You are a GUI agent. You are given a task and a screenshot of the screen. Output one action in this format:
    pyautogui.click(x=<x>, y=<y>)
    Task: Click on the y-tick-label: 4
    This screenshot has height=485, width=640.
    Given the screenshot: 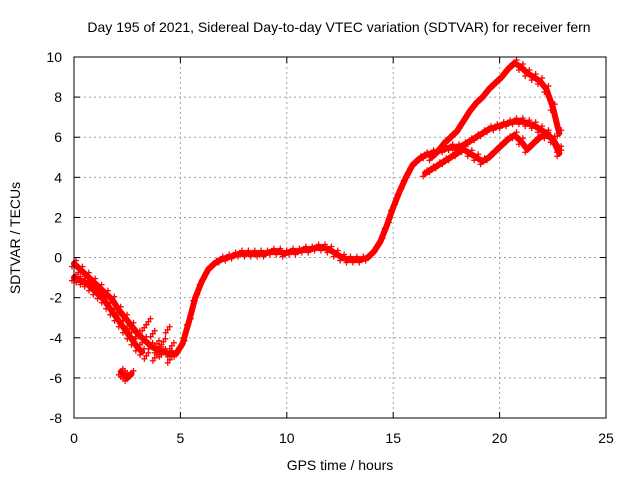 What is the action you would take?
    pyautogui.click(x=58, y=177)
    